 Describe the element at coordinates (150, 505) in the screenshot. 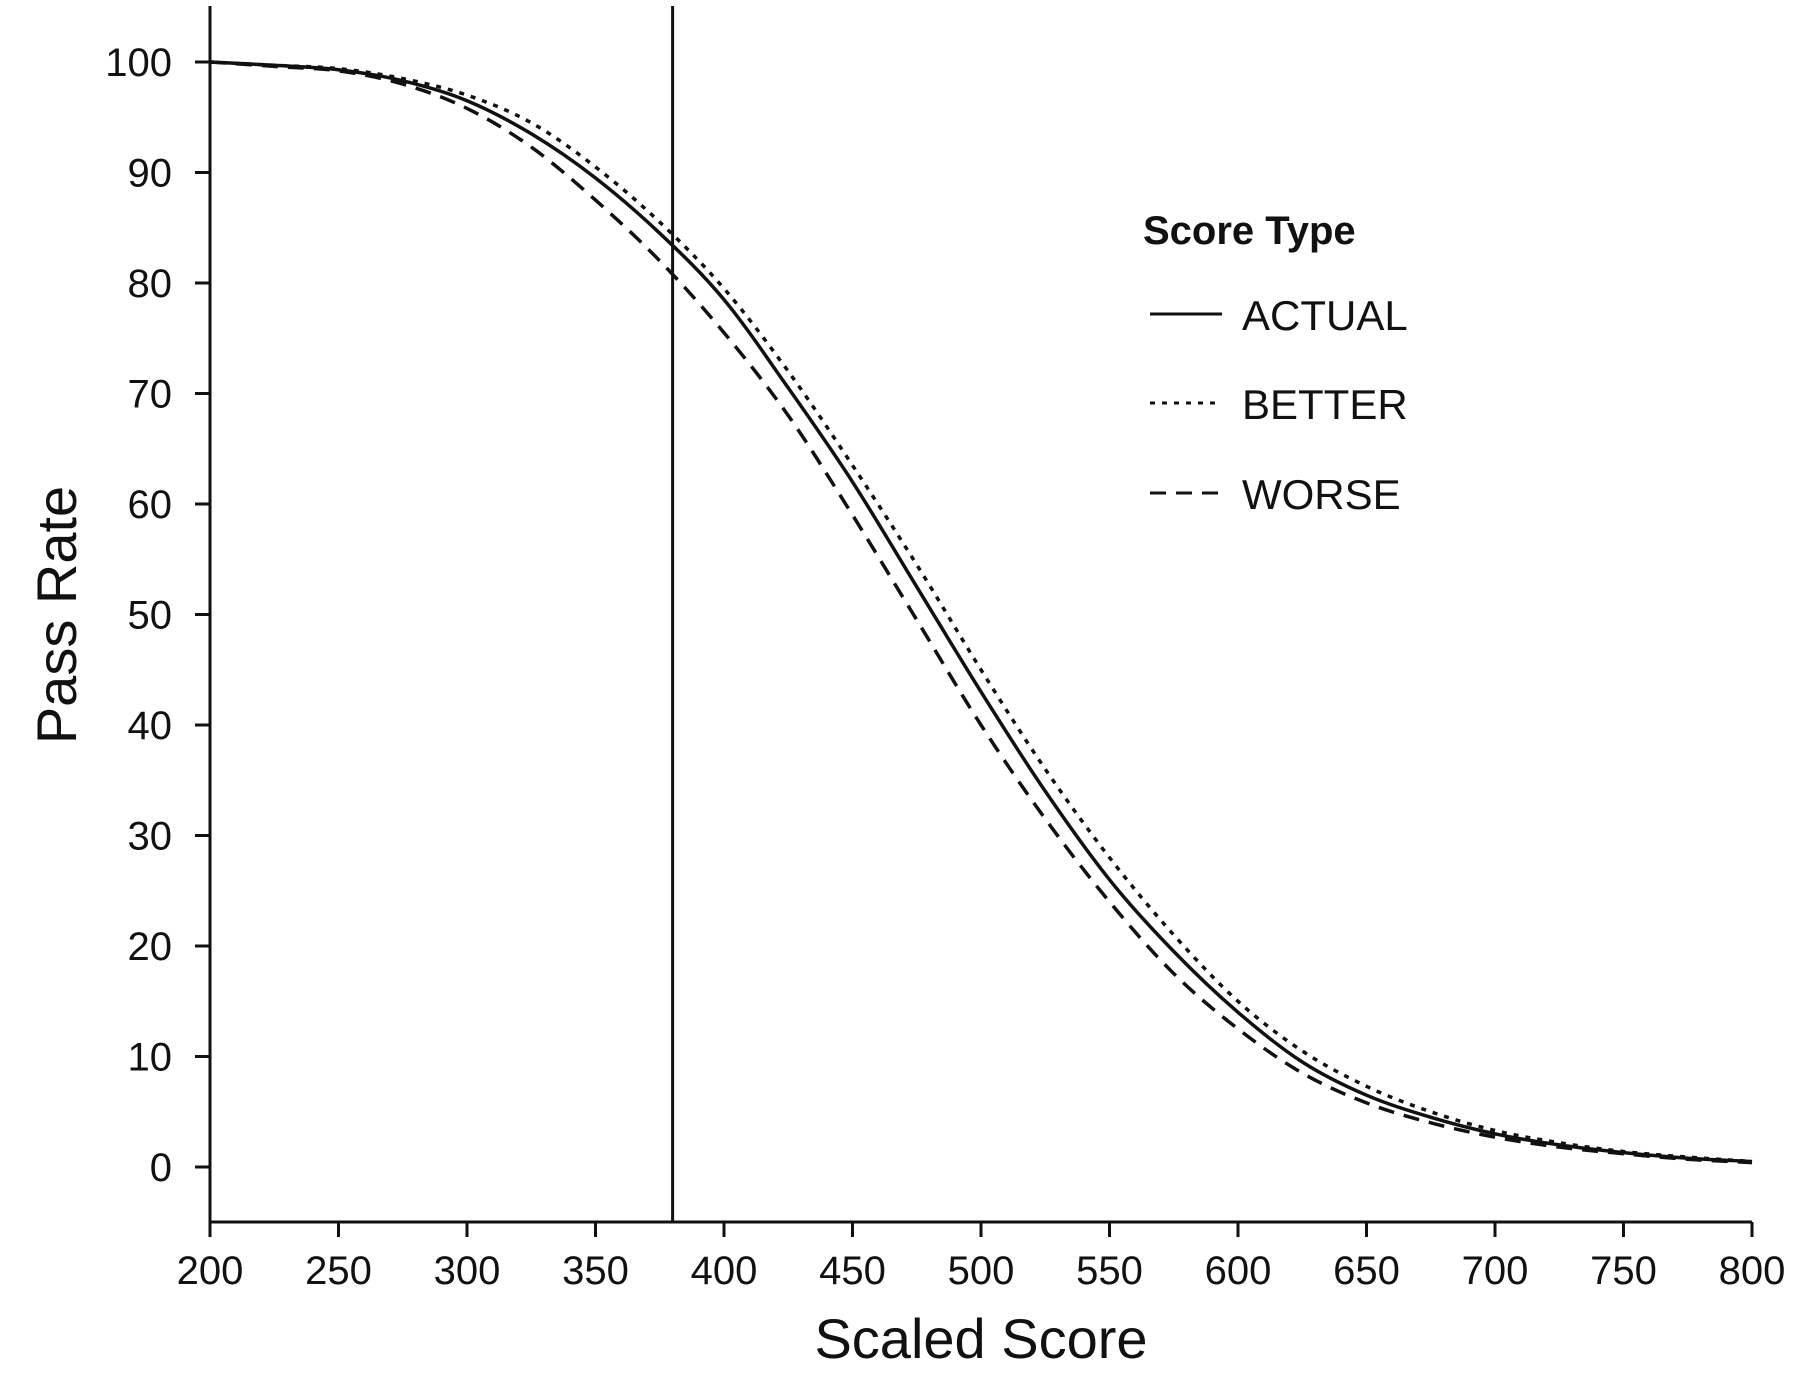

I see `y-tick-label: 60` at that location.